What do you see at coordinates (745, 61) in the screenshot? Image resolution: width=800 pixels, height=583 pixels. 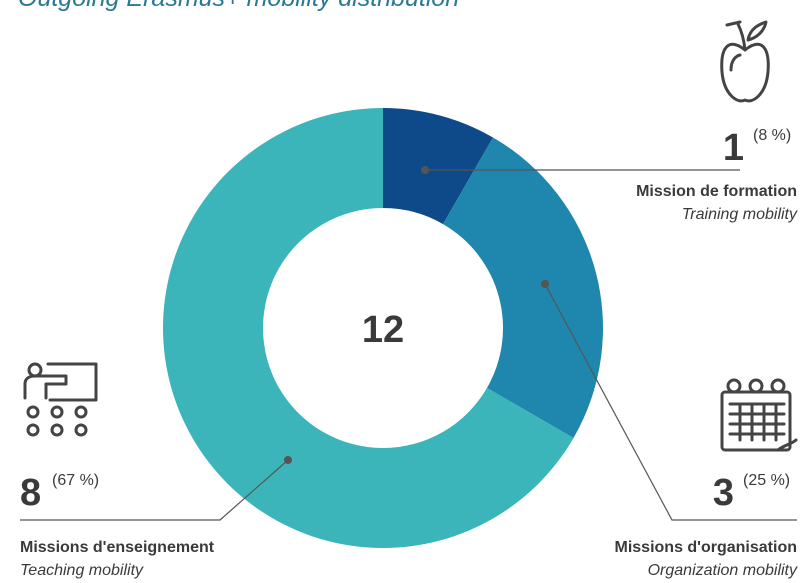 I see `apple-icon` at bounding box center [745, 61].